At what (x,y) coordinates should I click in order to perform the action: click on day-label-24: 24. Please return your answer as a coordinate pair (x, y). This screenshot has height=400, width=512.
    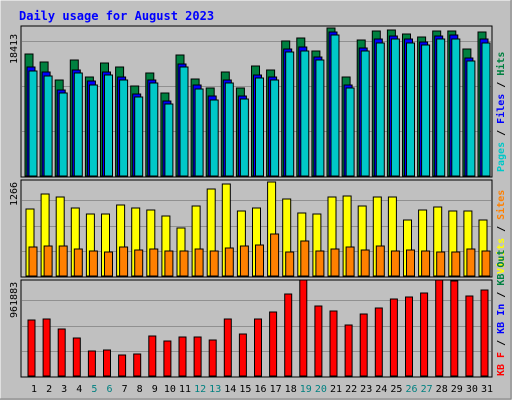
    Looking at the image, I should click on (381, 389).